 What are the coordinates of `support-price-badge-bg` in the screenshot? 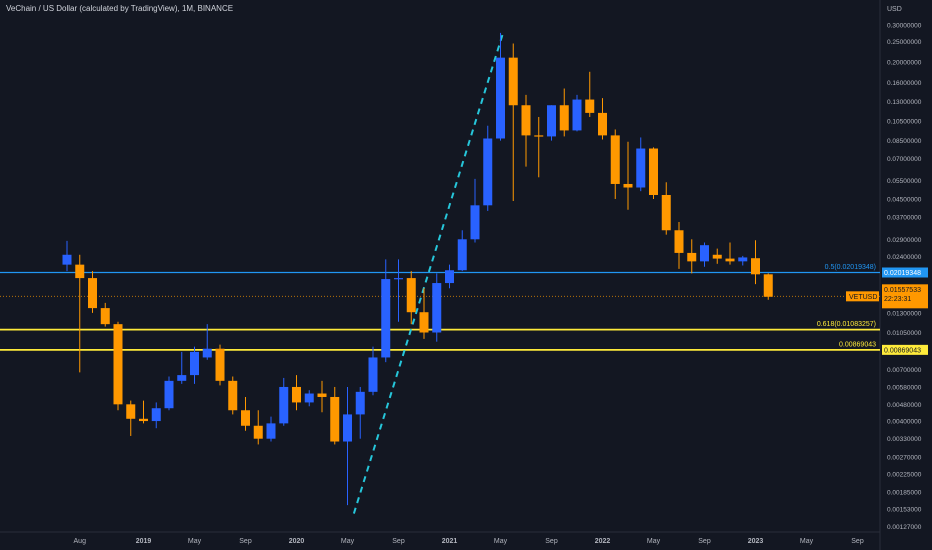 It's located at (905, 349).